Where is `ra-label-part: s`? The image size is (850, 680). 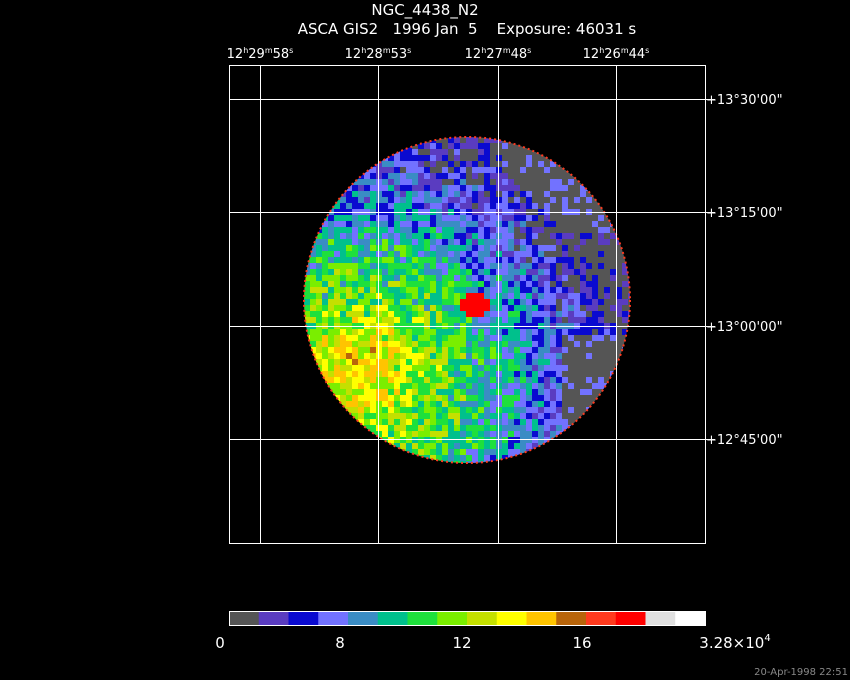 ra-label-part: s is located at coordinates (647, 50).